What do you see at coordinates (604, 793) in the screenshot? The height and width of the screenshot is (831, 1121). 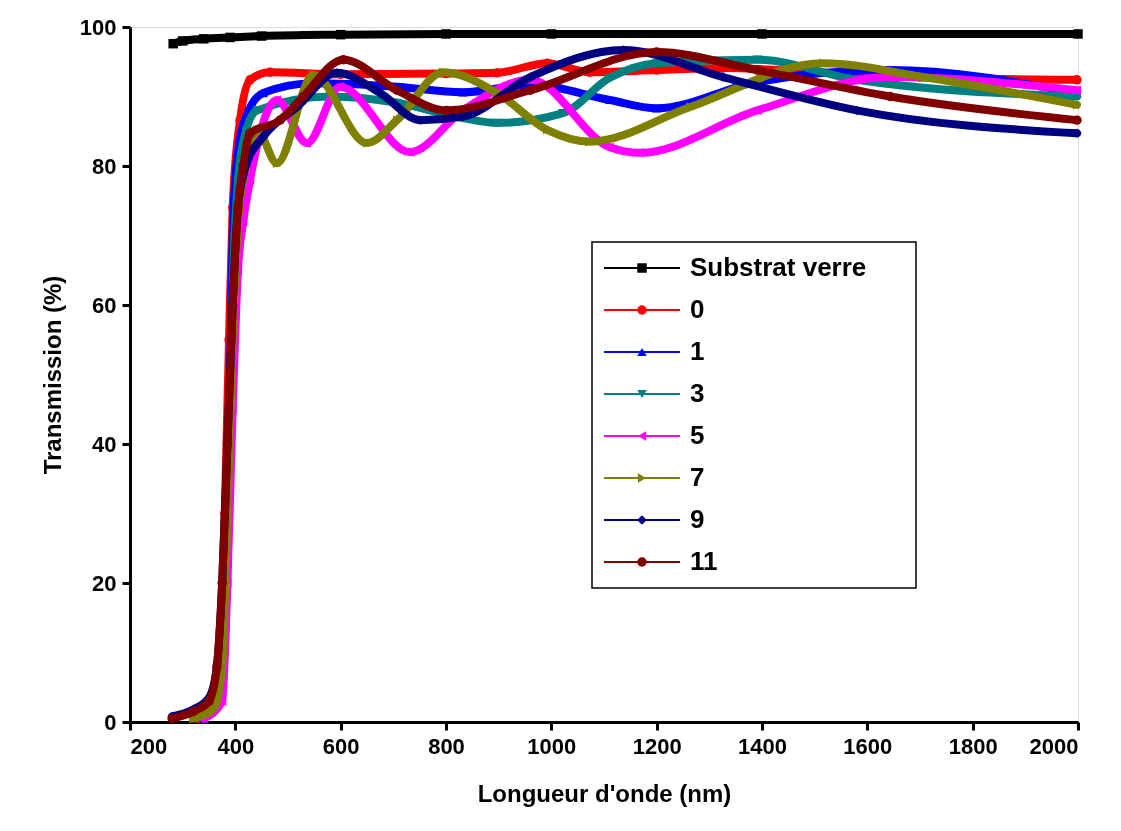 I see `x-axis-title: Longueur d'onde (nm)` at bounding box center [604, 793].